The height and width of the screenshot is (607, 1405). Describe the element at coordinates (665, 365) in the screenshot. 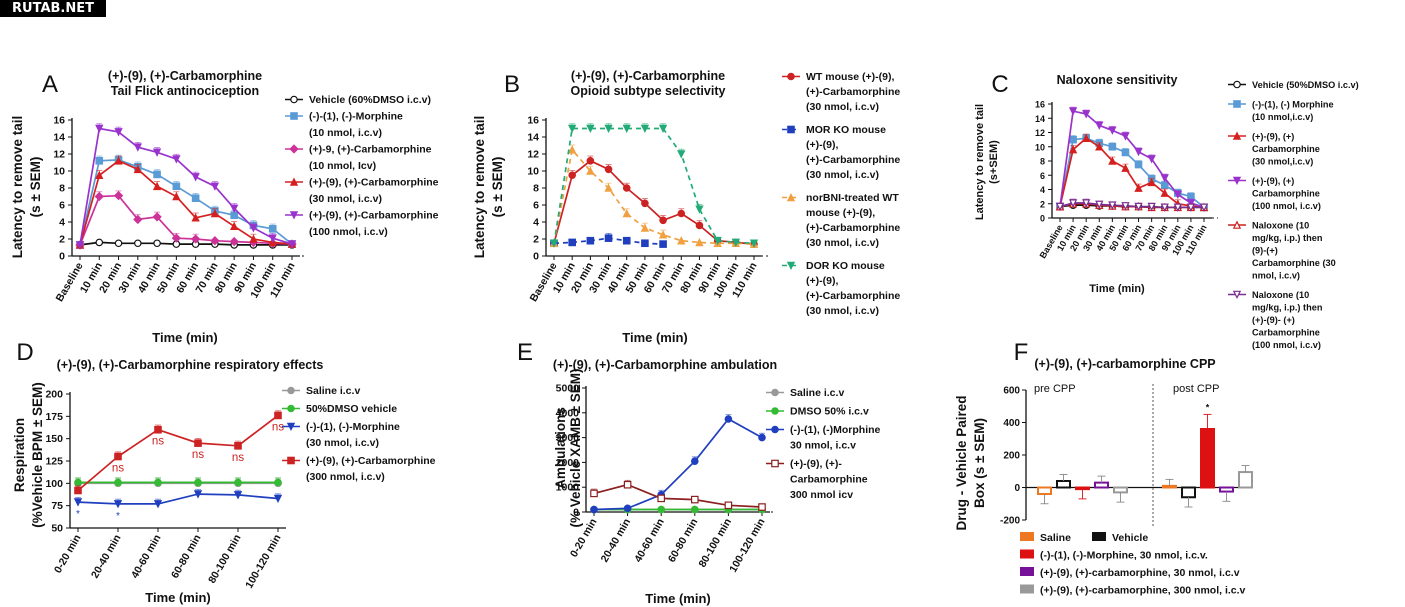

I see `chart-title: (+)-(9), (+)-Carbamorphine ambulation` at that location.